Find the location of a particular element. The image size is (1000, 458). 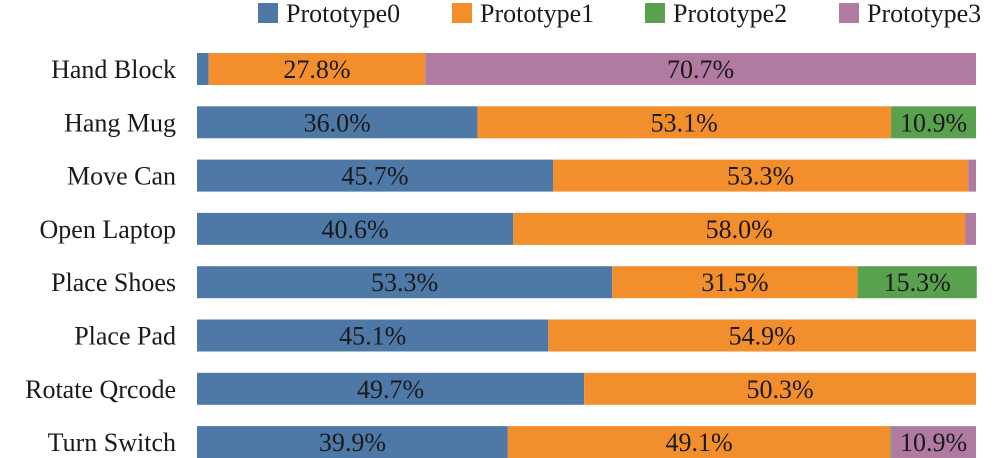

legend-label-prototype3: Prototype3 is located at coordinates (924, 14).